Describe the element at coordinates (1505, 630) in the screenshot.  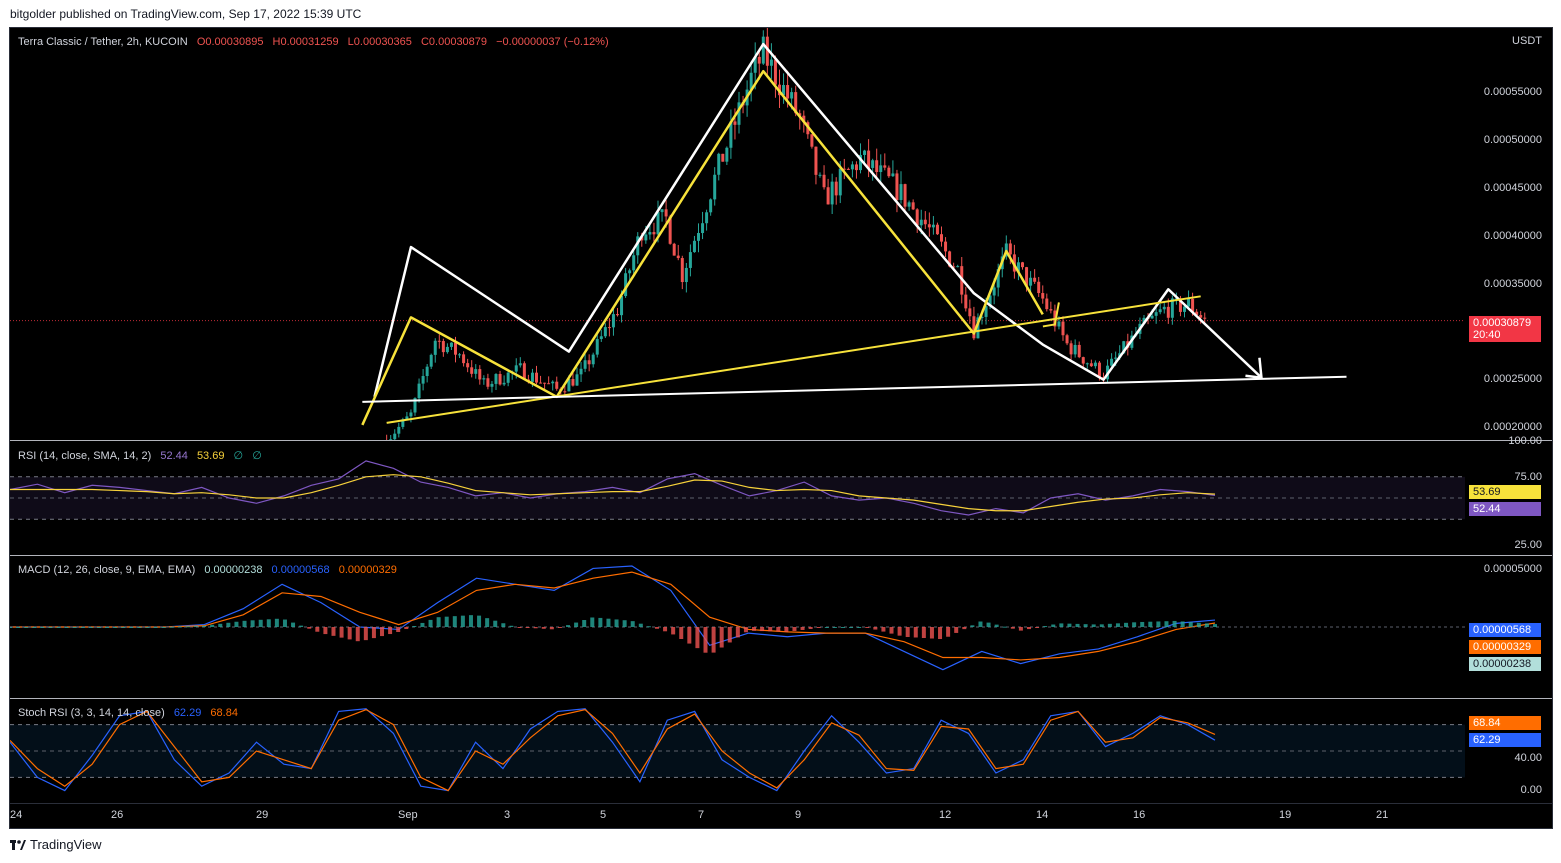
I see `macd-value-badge: 0.00000568` at that location.